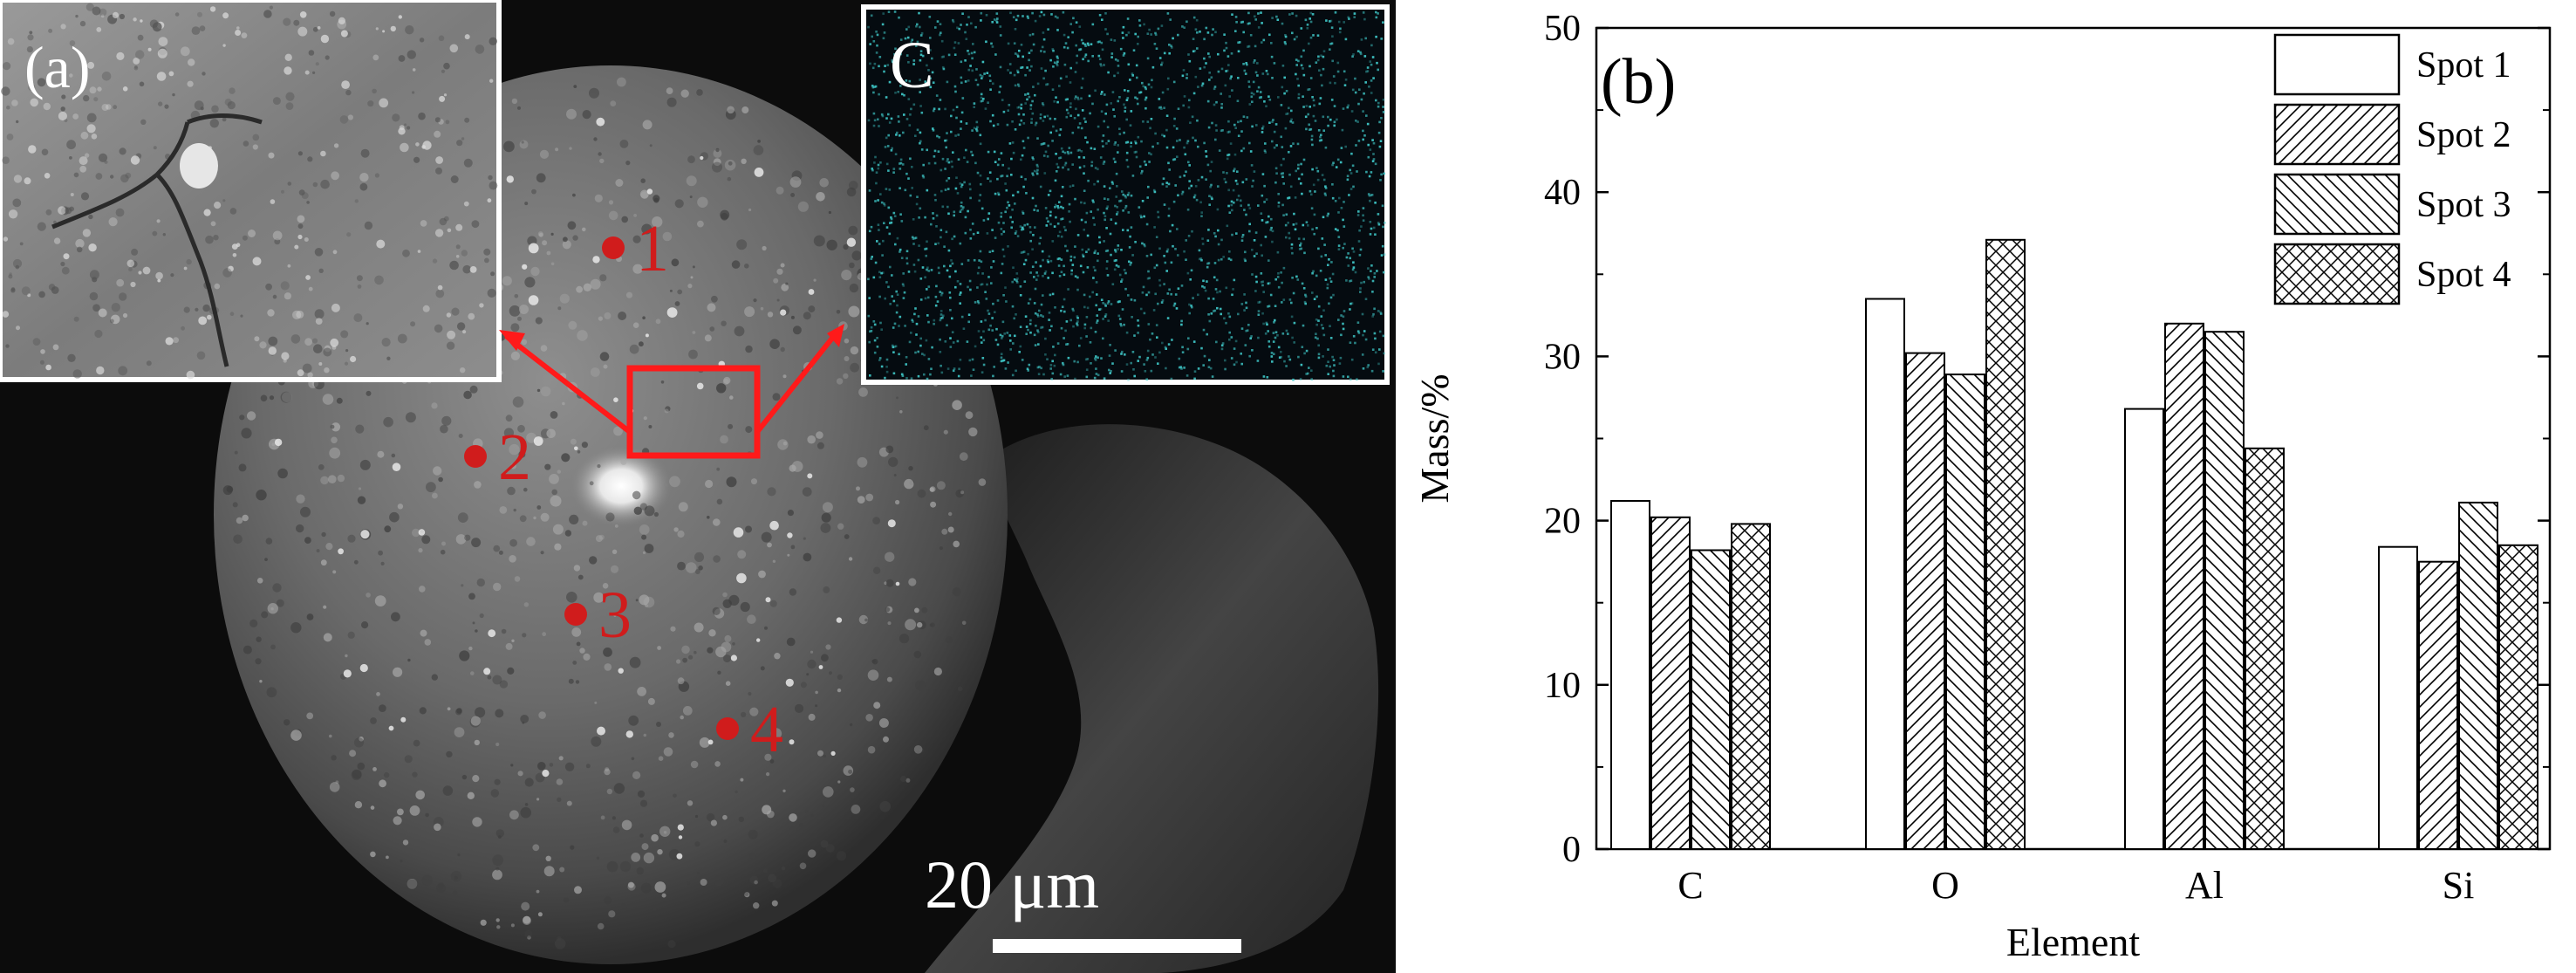 The height and width of the screenshot is (973, 2576). I want to click on crack-line, so click(157, 240).